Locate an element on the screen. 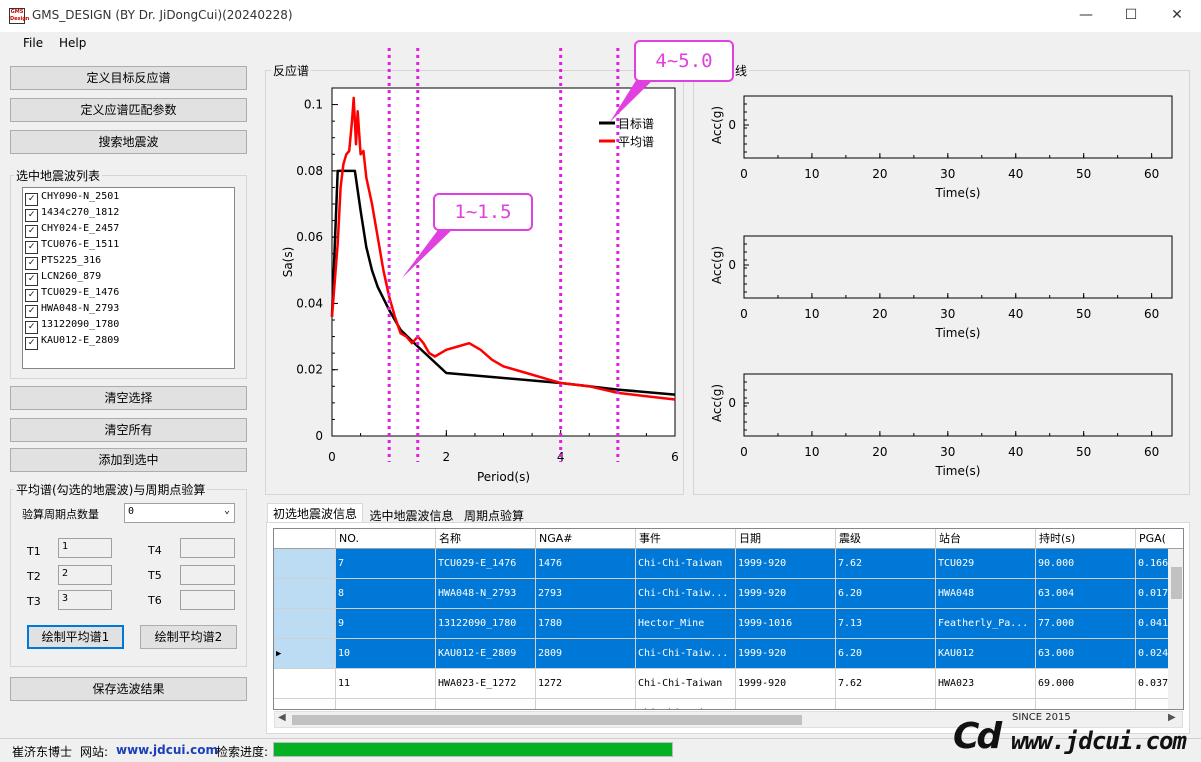 The width and height of the screenshot is (1201, 762). column-header: 持时(s) is located at coordinates (1086, 539).